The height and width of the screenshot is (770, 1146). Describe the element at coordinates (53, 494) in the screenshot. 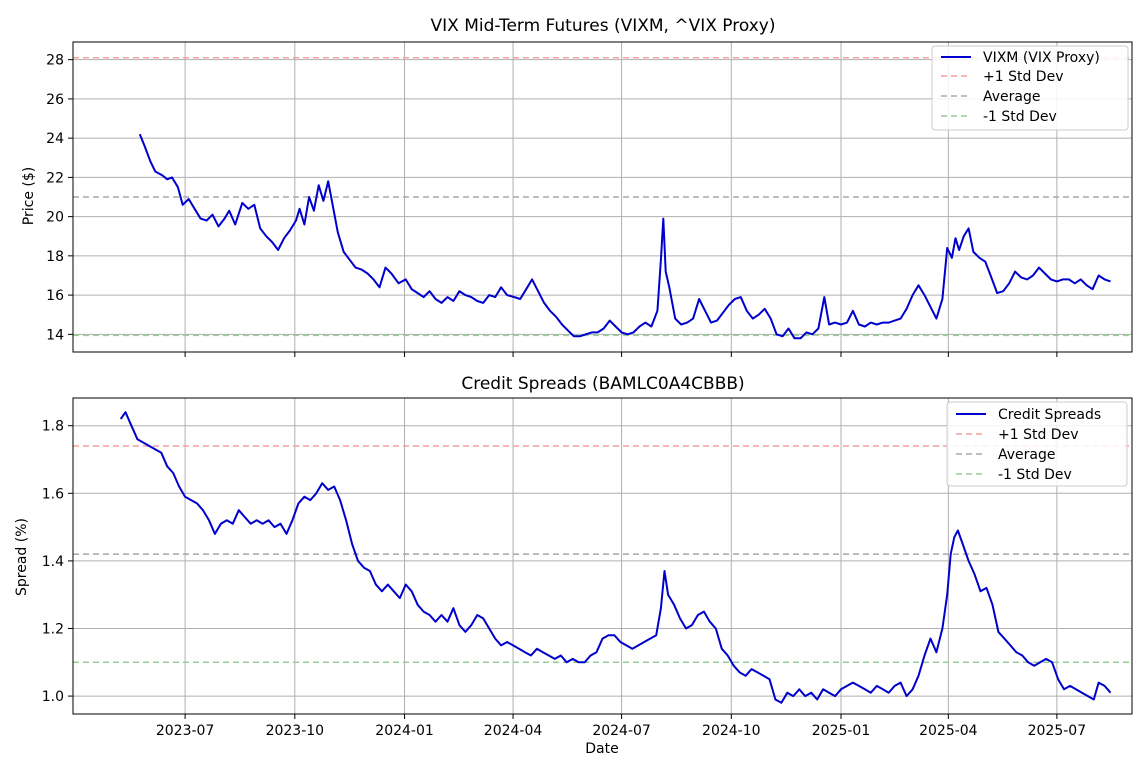

I see `y-tick-label: 1.6` at that location.